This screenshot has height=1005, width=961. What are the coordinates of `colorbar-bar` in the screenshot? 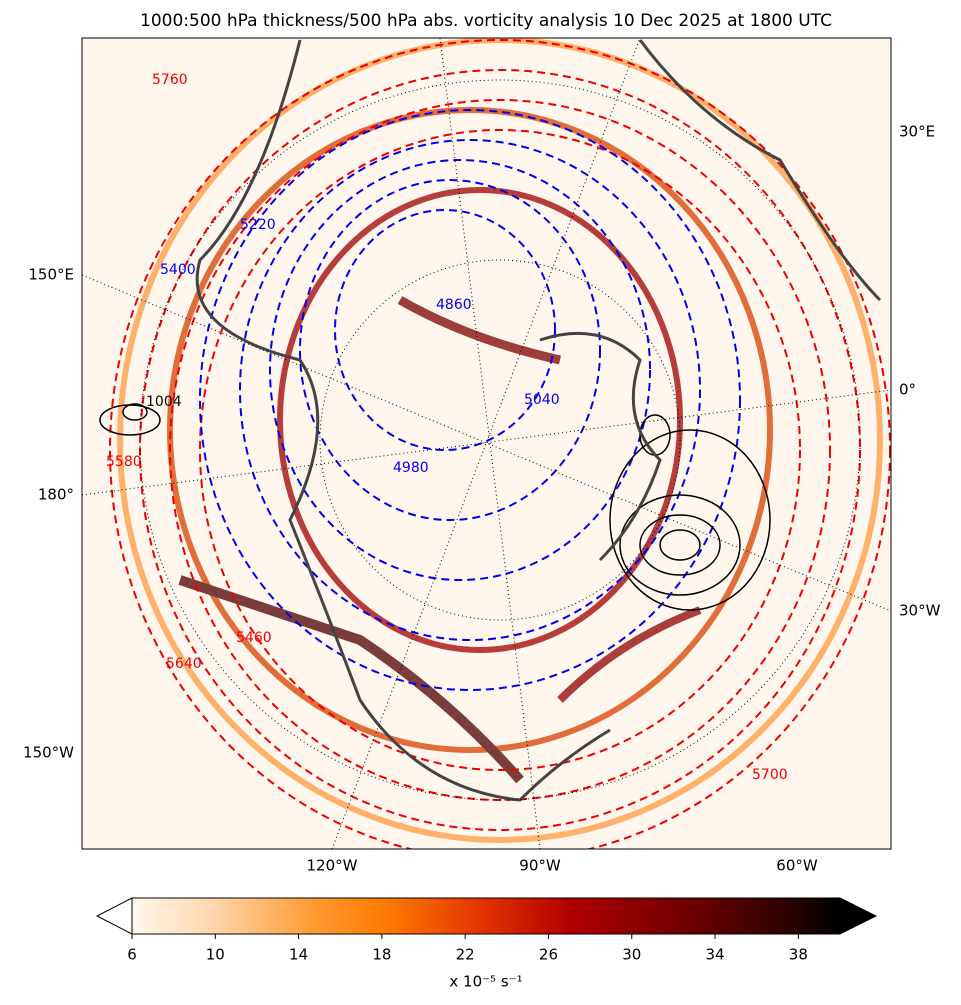 It's located at (486, 916).